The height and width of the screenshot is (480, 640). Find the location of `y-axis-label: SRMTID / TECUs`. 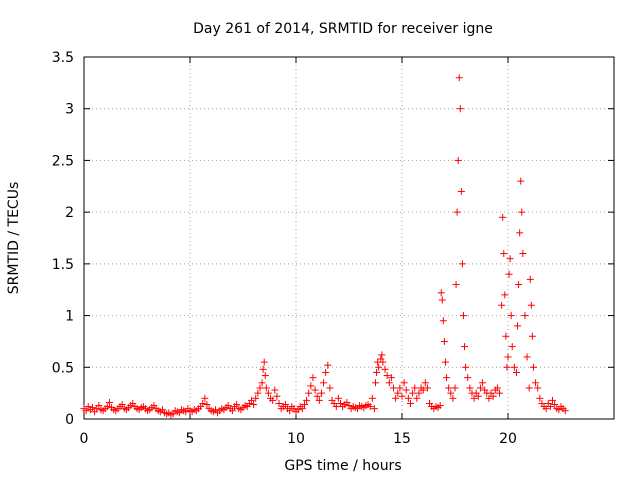

y-axis-label: SRMTID / TECUs is located at coordinates (14, 238).